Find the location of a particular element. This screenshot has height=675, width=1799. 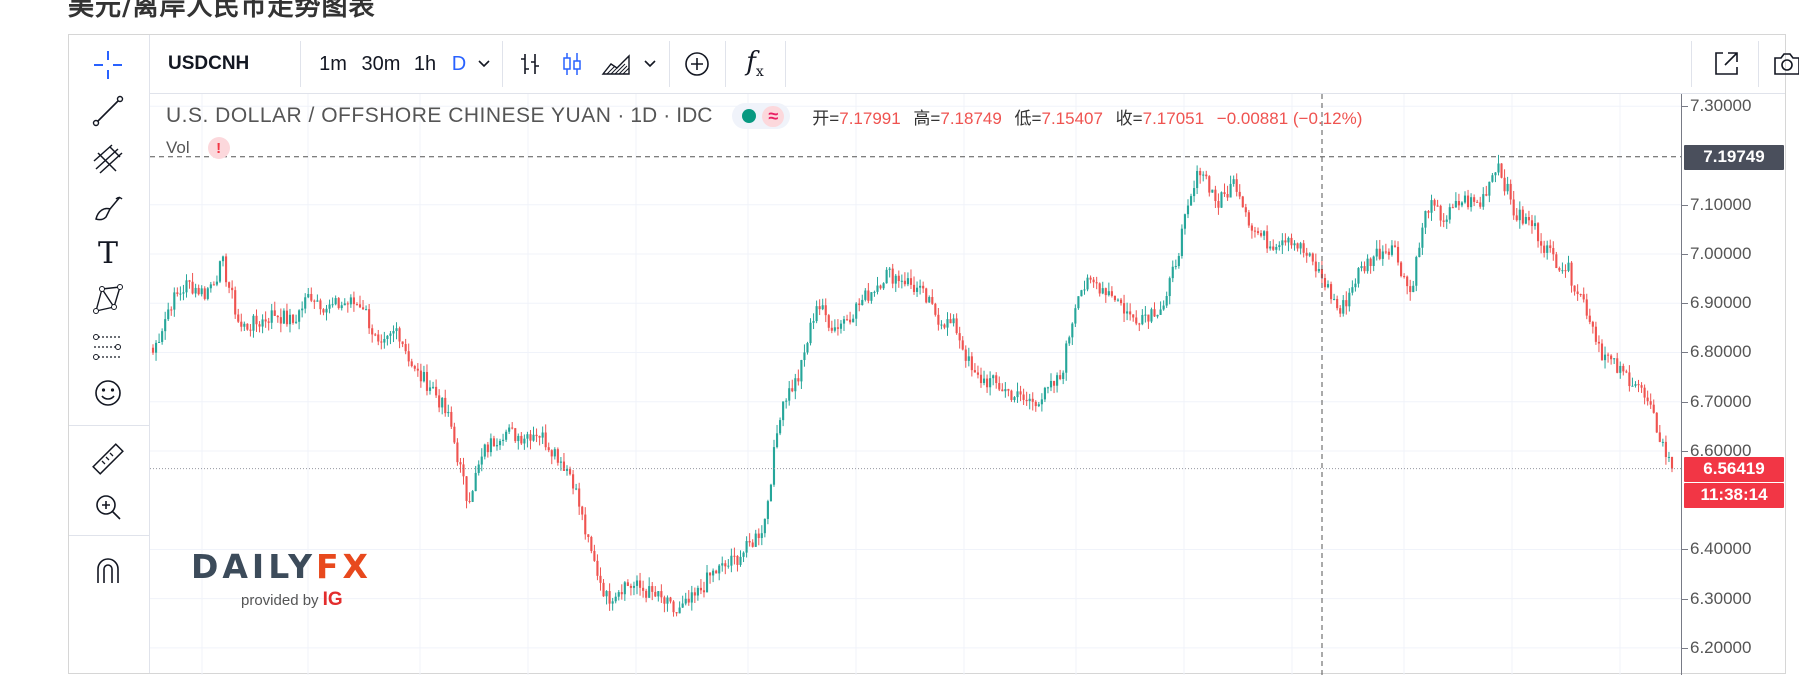

emoji-tool is located at coordinates (108, 393).